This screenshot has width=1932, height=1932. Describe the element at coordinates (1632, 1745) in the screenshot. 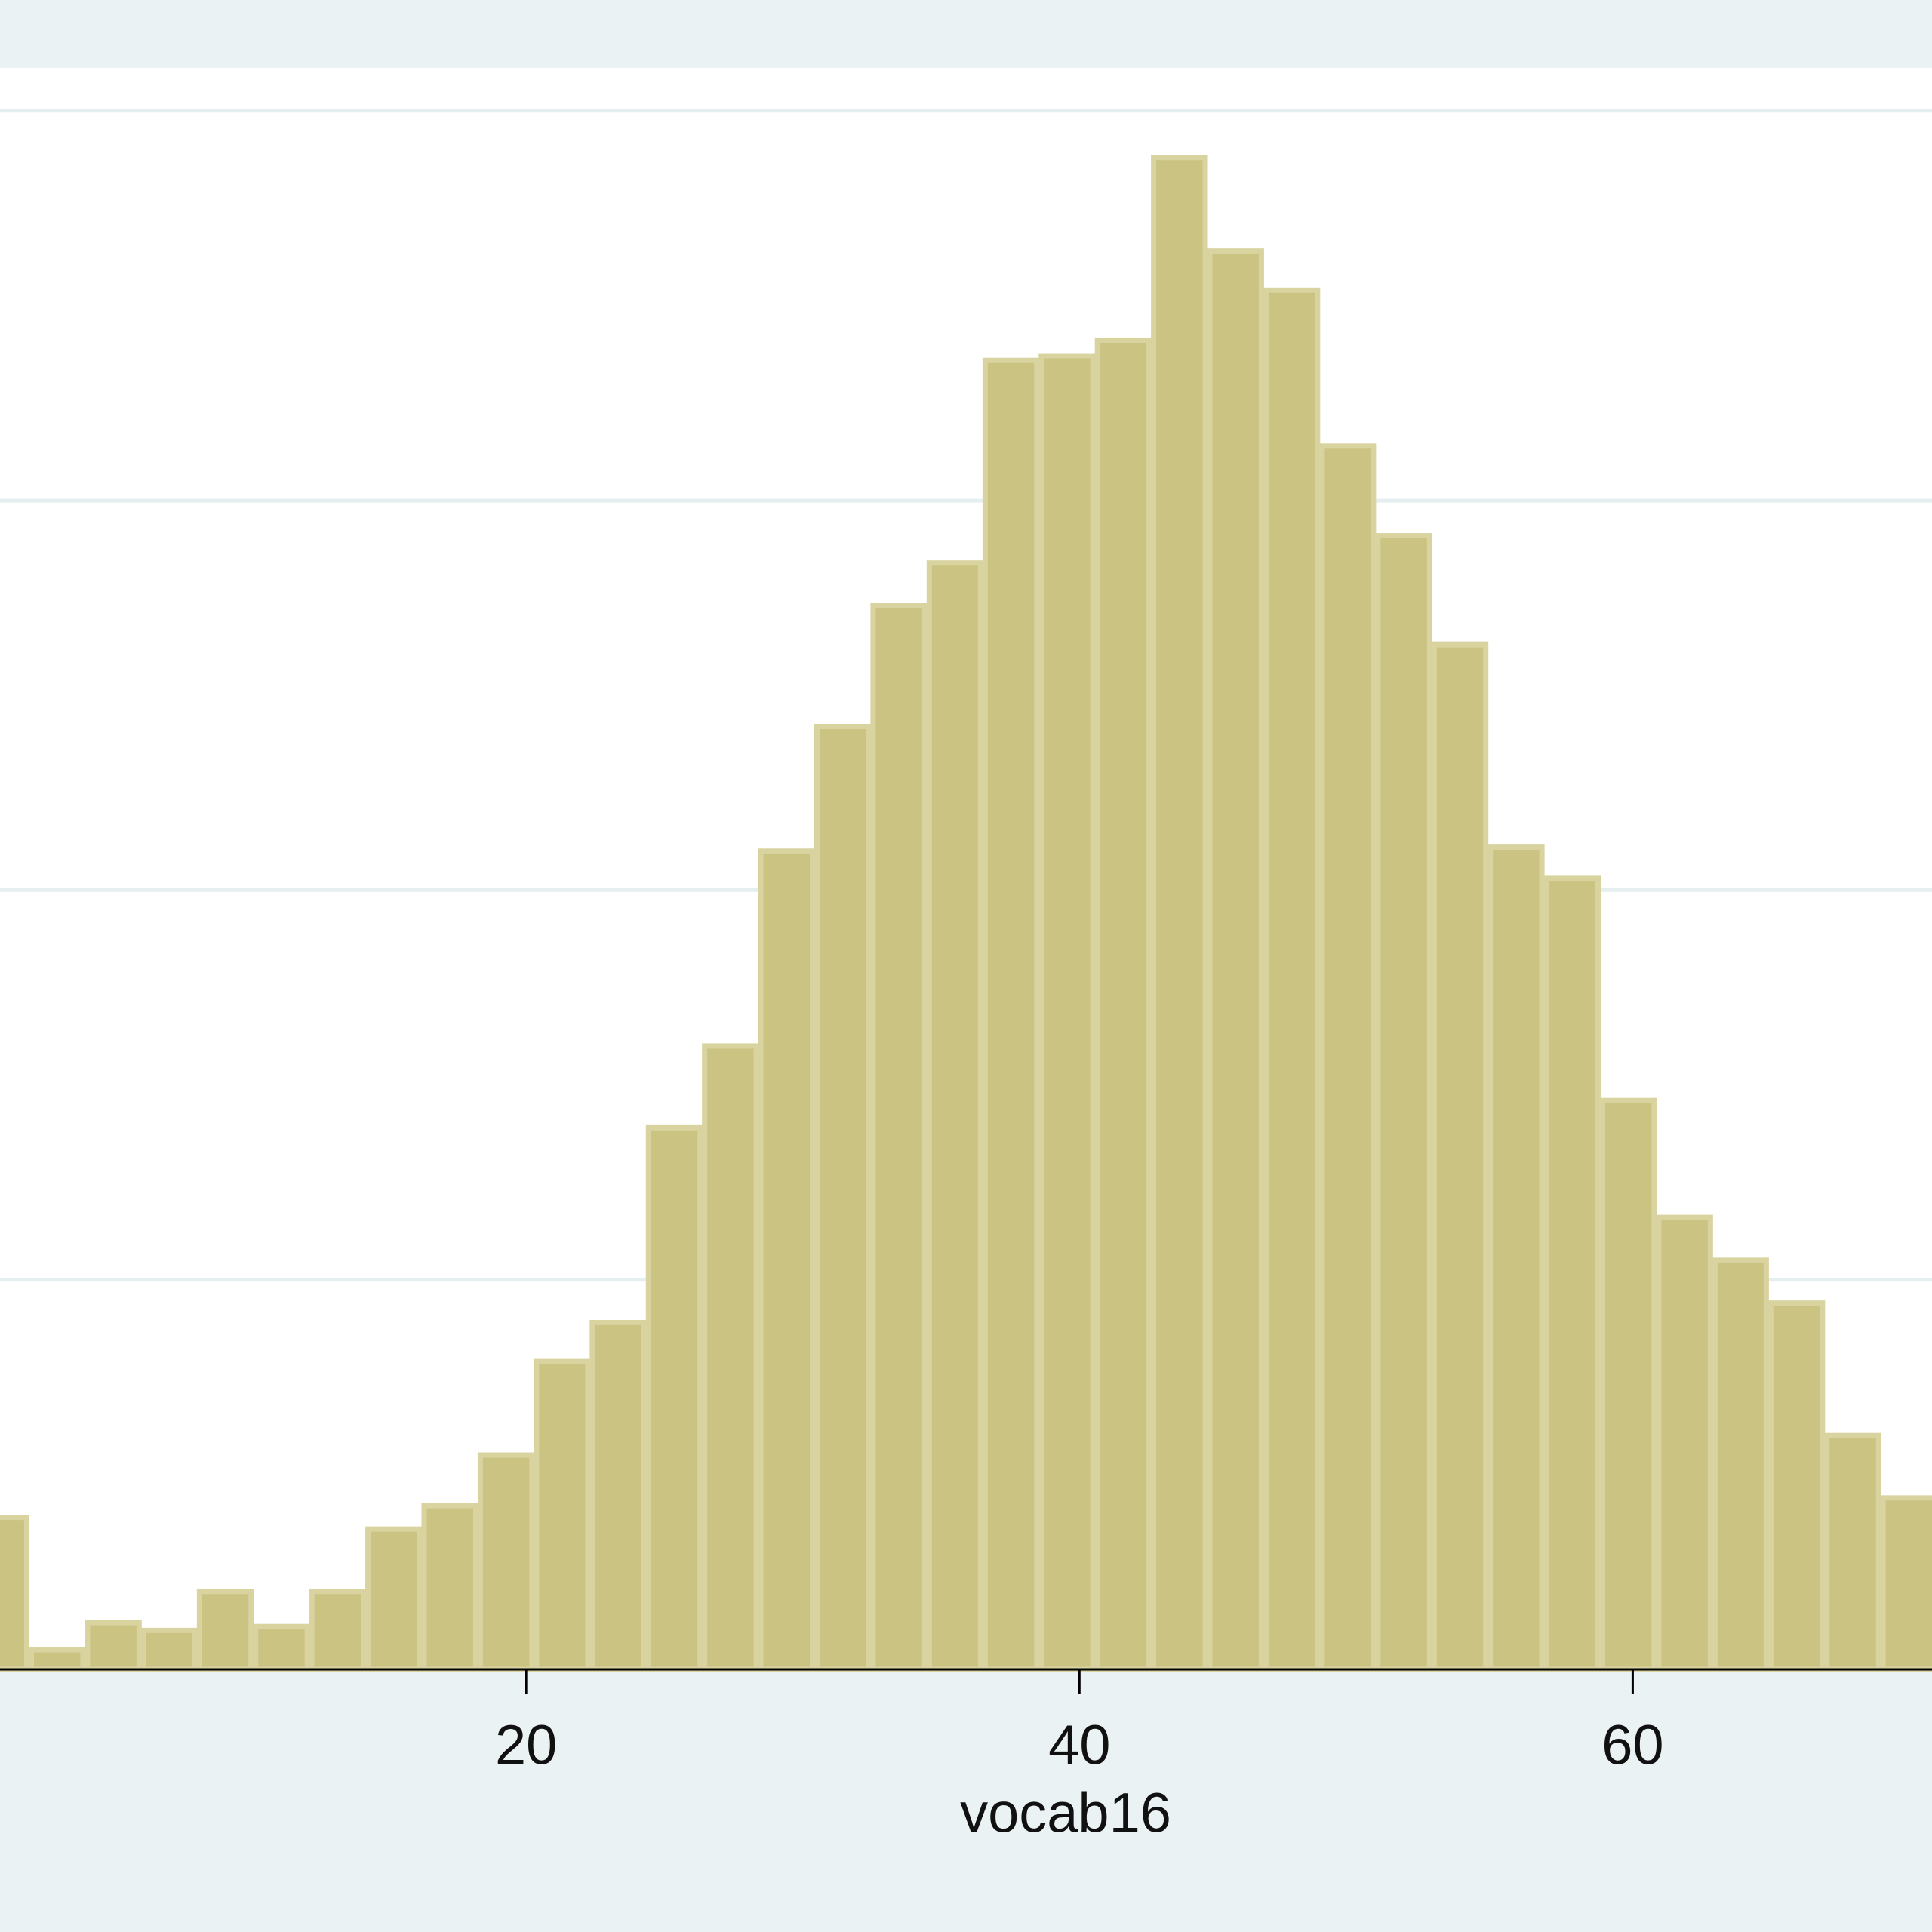

I see `x-tick-label: 60` at that location.